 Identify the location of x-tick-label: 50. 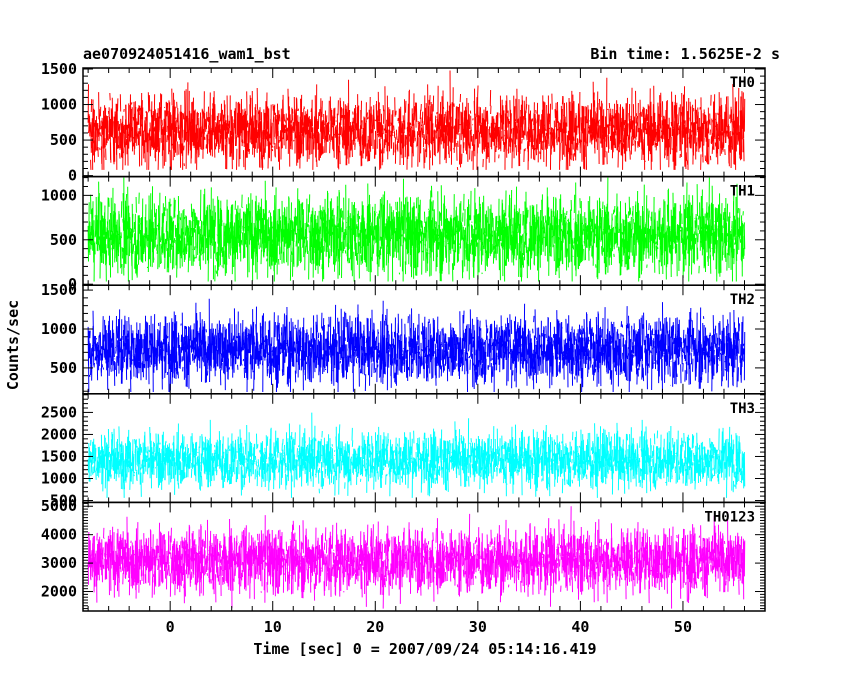
(683, 627).